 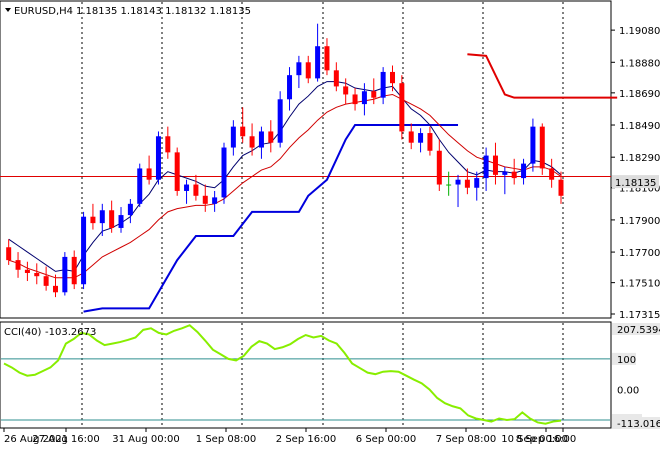 What do you see at coordinates (542, 76) in the screenshot?
I see `trailing-stop-down` at bounding box center [542, 76].